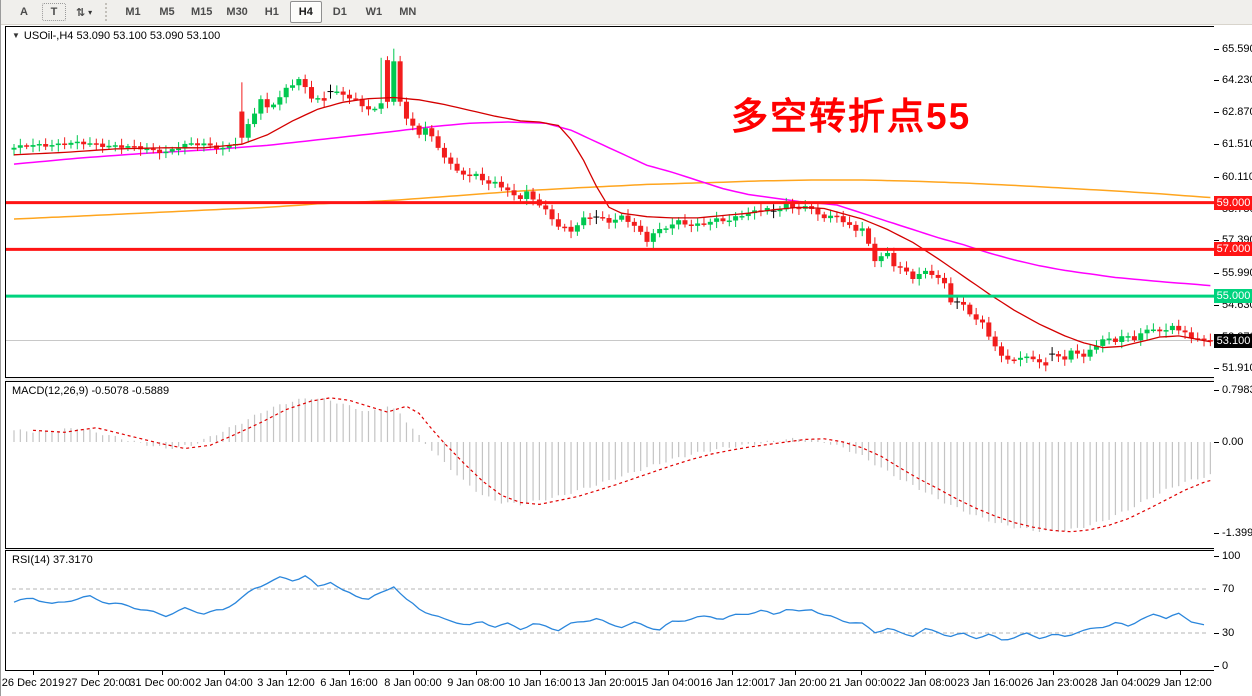 This screenshot has height=696, width=1252. Describe the element at coordinates (167, 12) in the screenshot. I see `timeframe-button-m5: M5` at that location.